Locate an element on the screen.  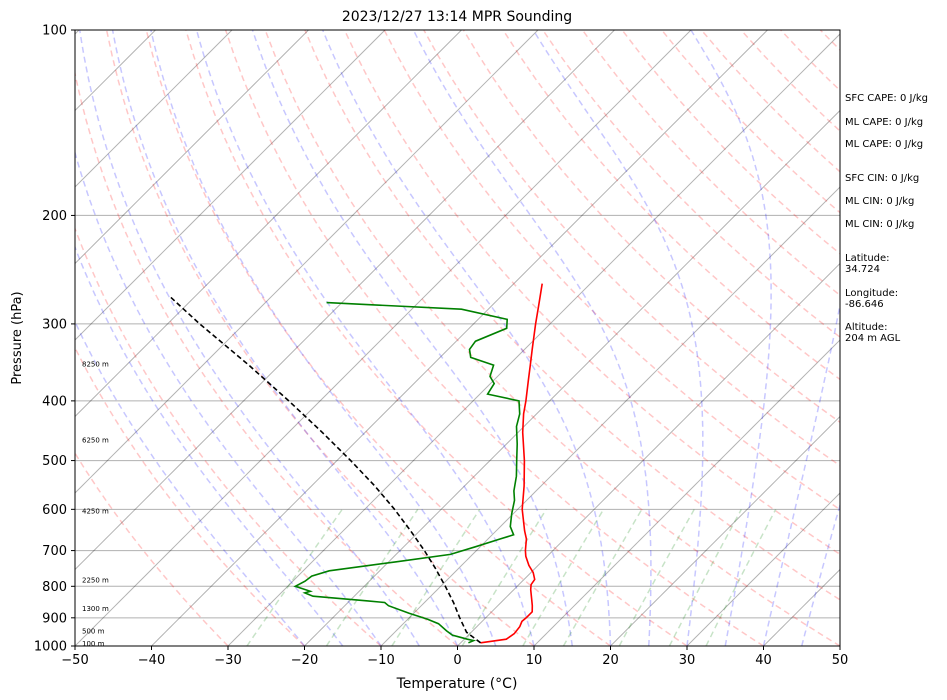
ml-cape-text-2: ML CAPE: 0 J/kg is located at coordinates (884, 144).